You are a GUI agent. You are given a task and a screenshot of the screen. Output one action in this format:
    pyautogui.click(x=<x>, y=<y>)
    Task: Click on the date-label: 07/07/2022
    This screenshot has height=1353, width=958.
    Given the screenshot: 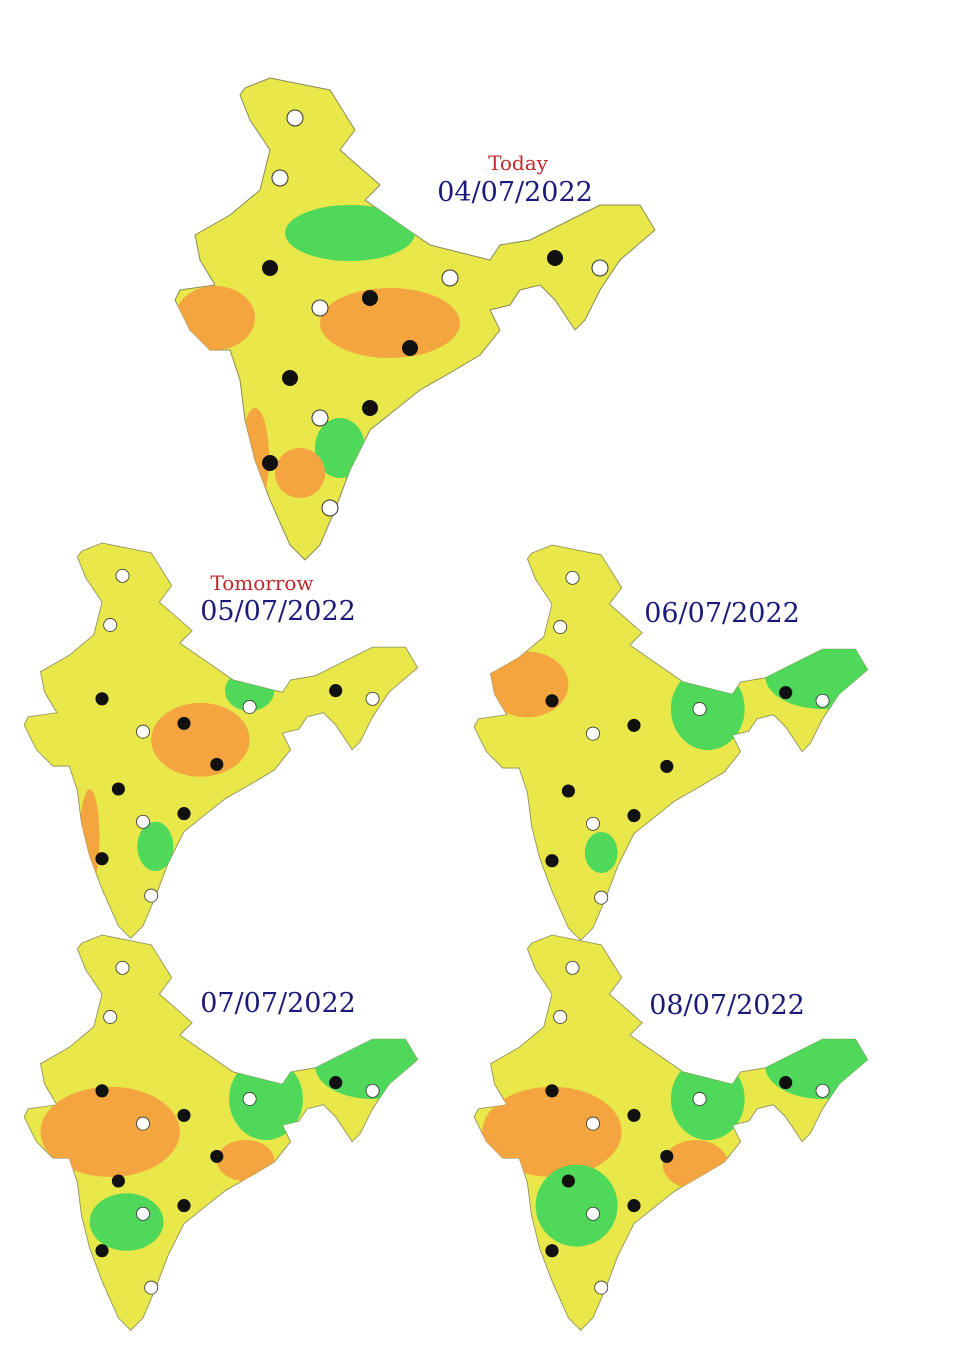 What is the action you would take?
    pyautogui.click(x=278, y=1003)
    